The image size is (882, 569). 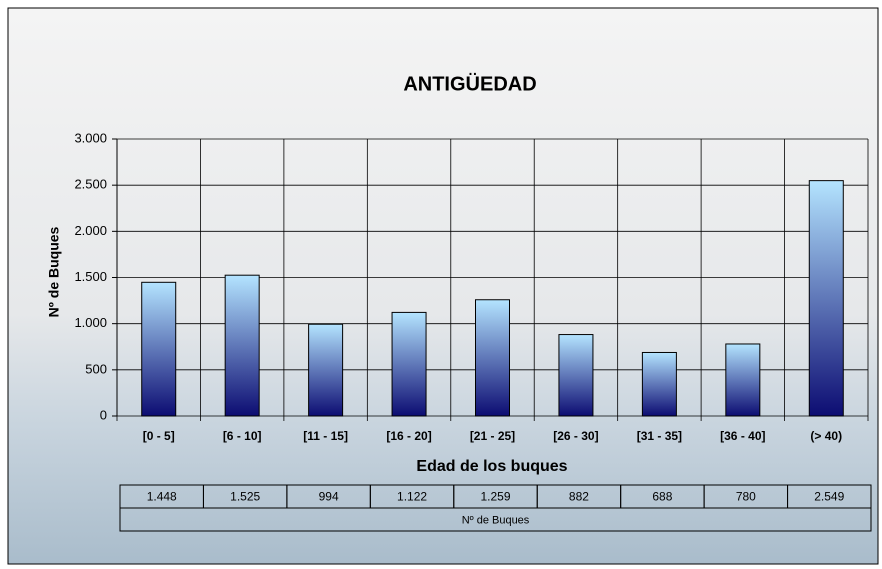 I want to click on y-tick-label: 500, so click(x=96, y=368).